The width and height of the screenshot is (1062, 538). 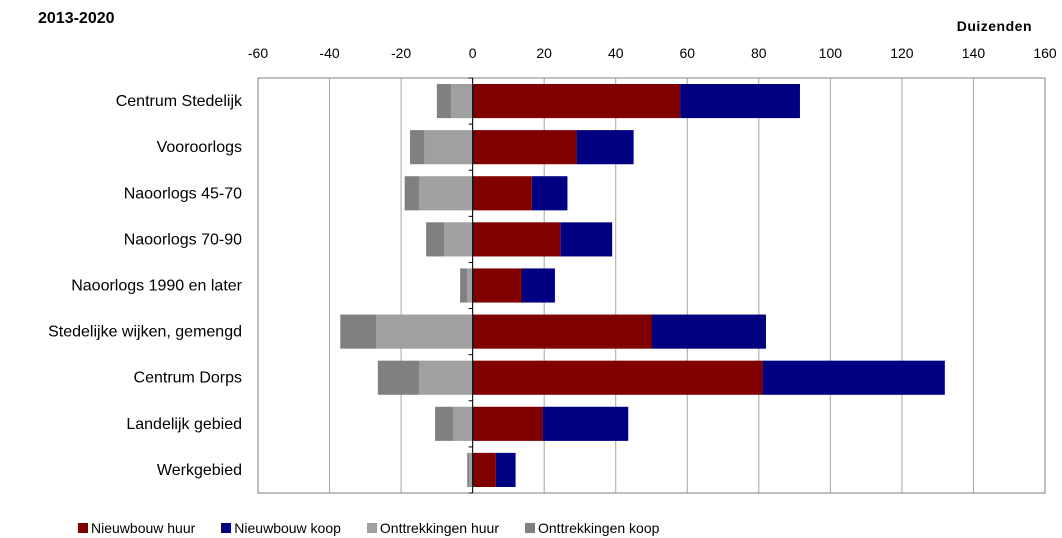 What do you see at coordinates (1045, 53) in the screenshot?
I see `x-tick-label: 160` at bounding box center [1045, 53].